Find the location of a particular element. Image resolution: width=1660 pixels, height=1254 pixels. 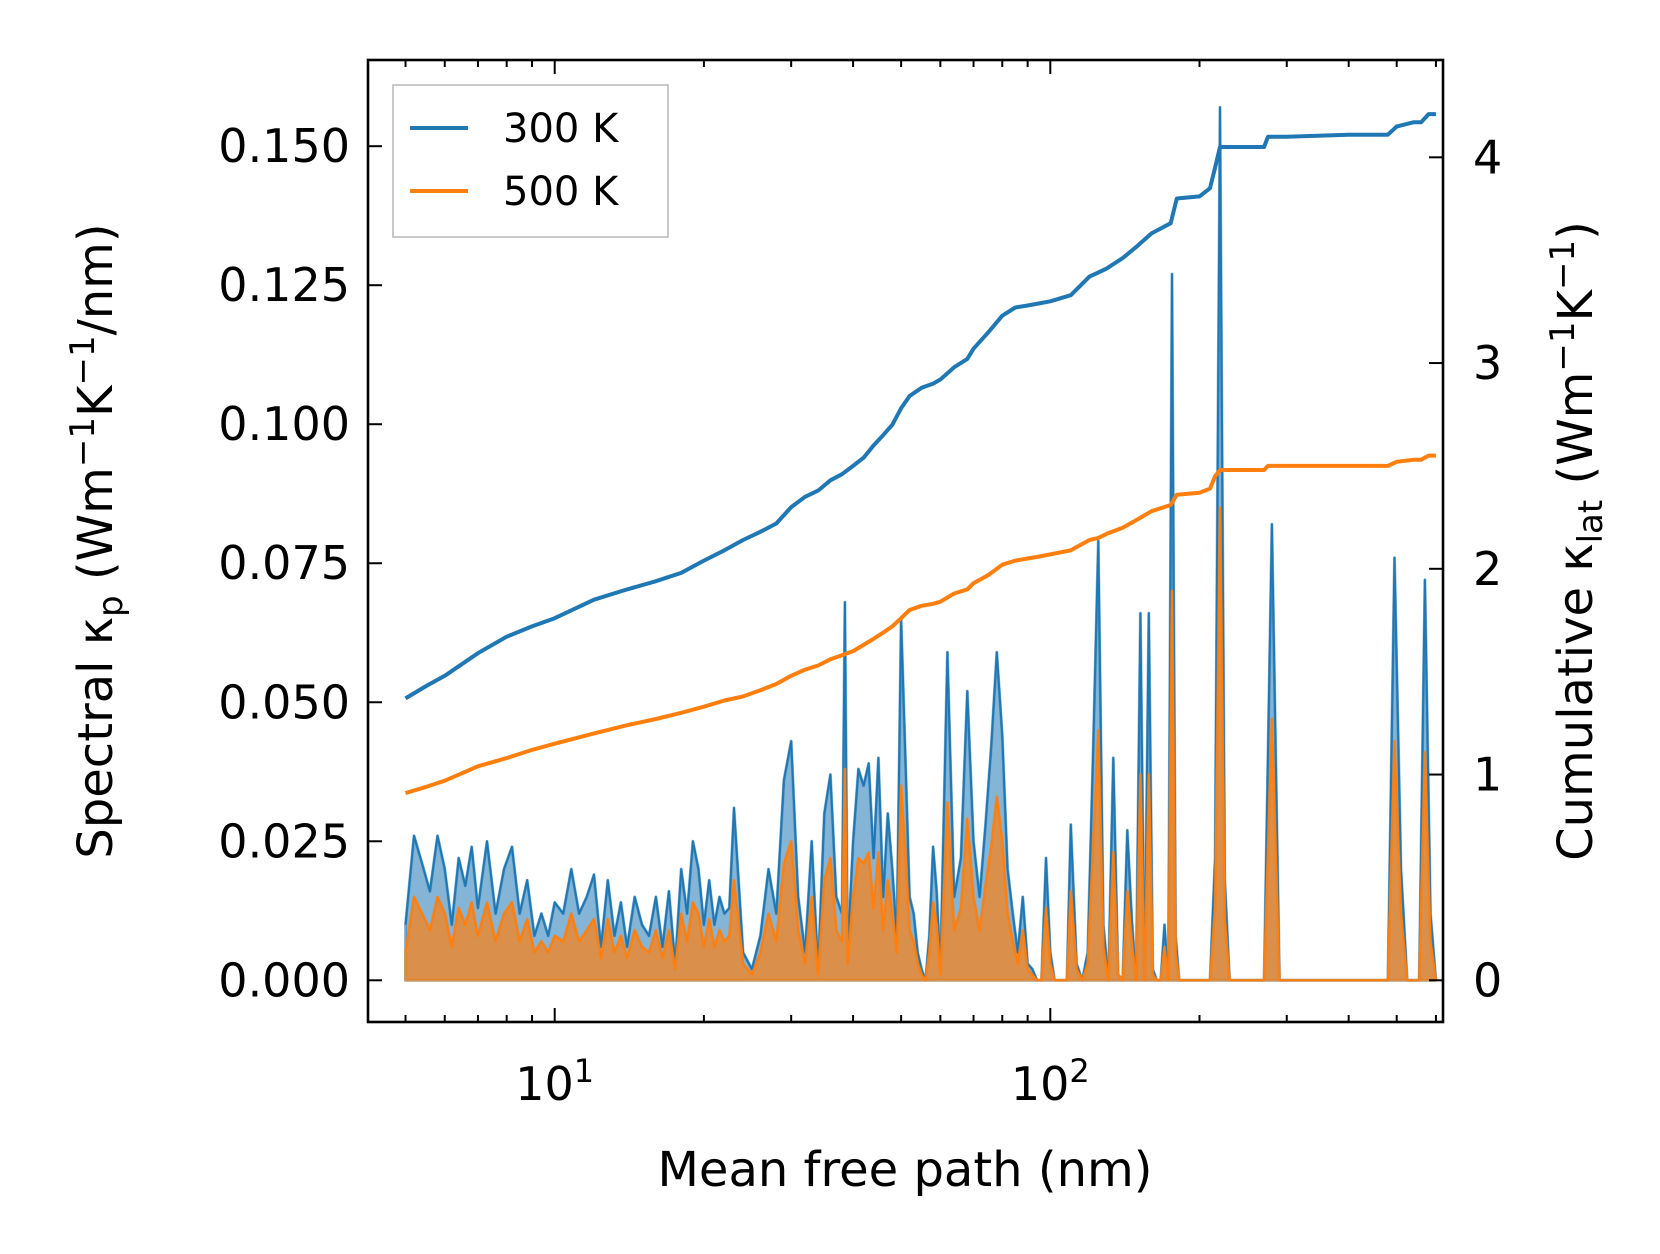

y2-tick-label: 3 is located at coordinates (1487, 363).